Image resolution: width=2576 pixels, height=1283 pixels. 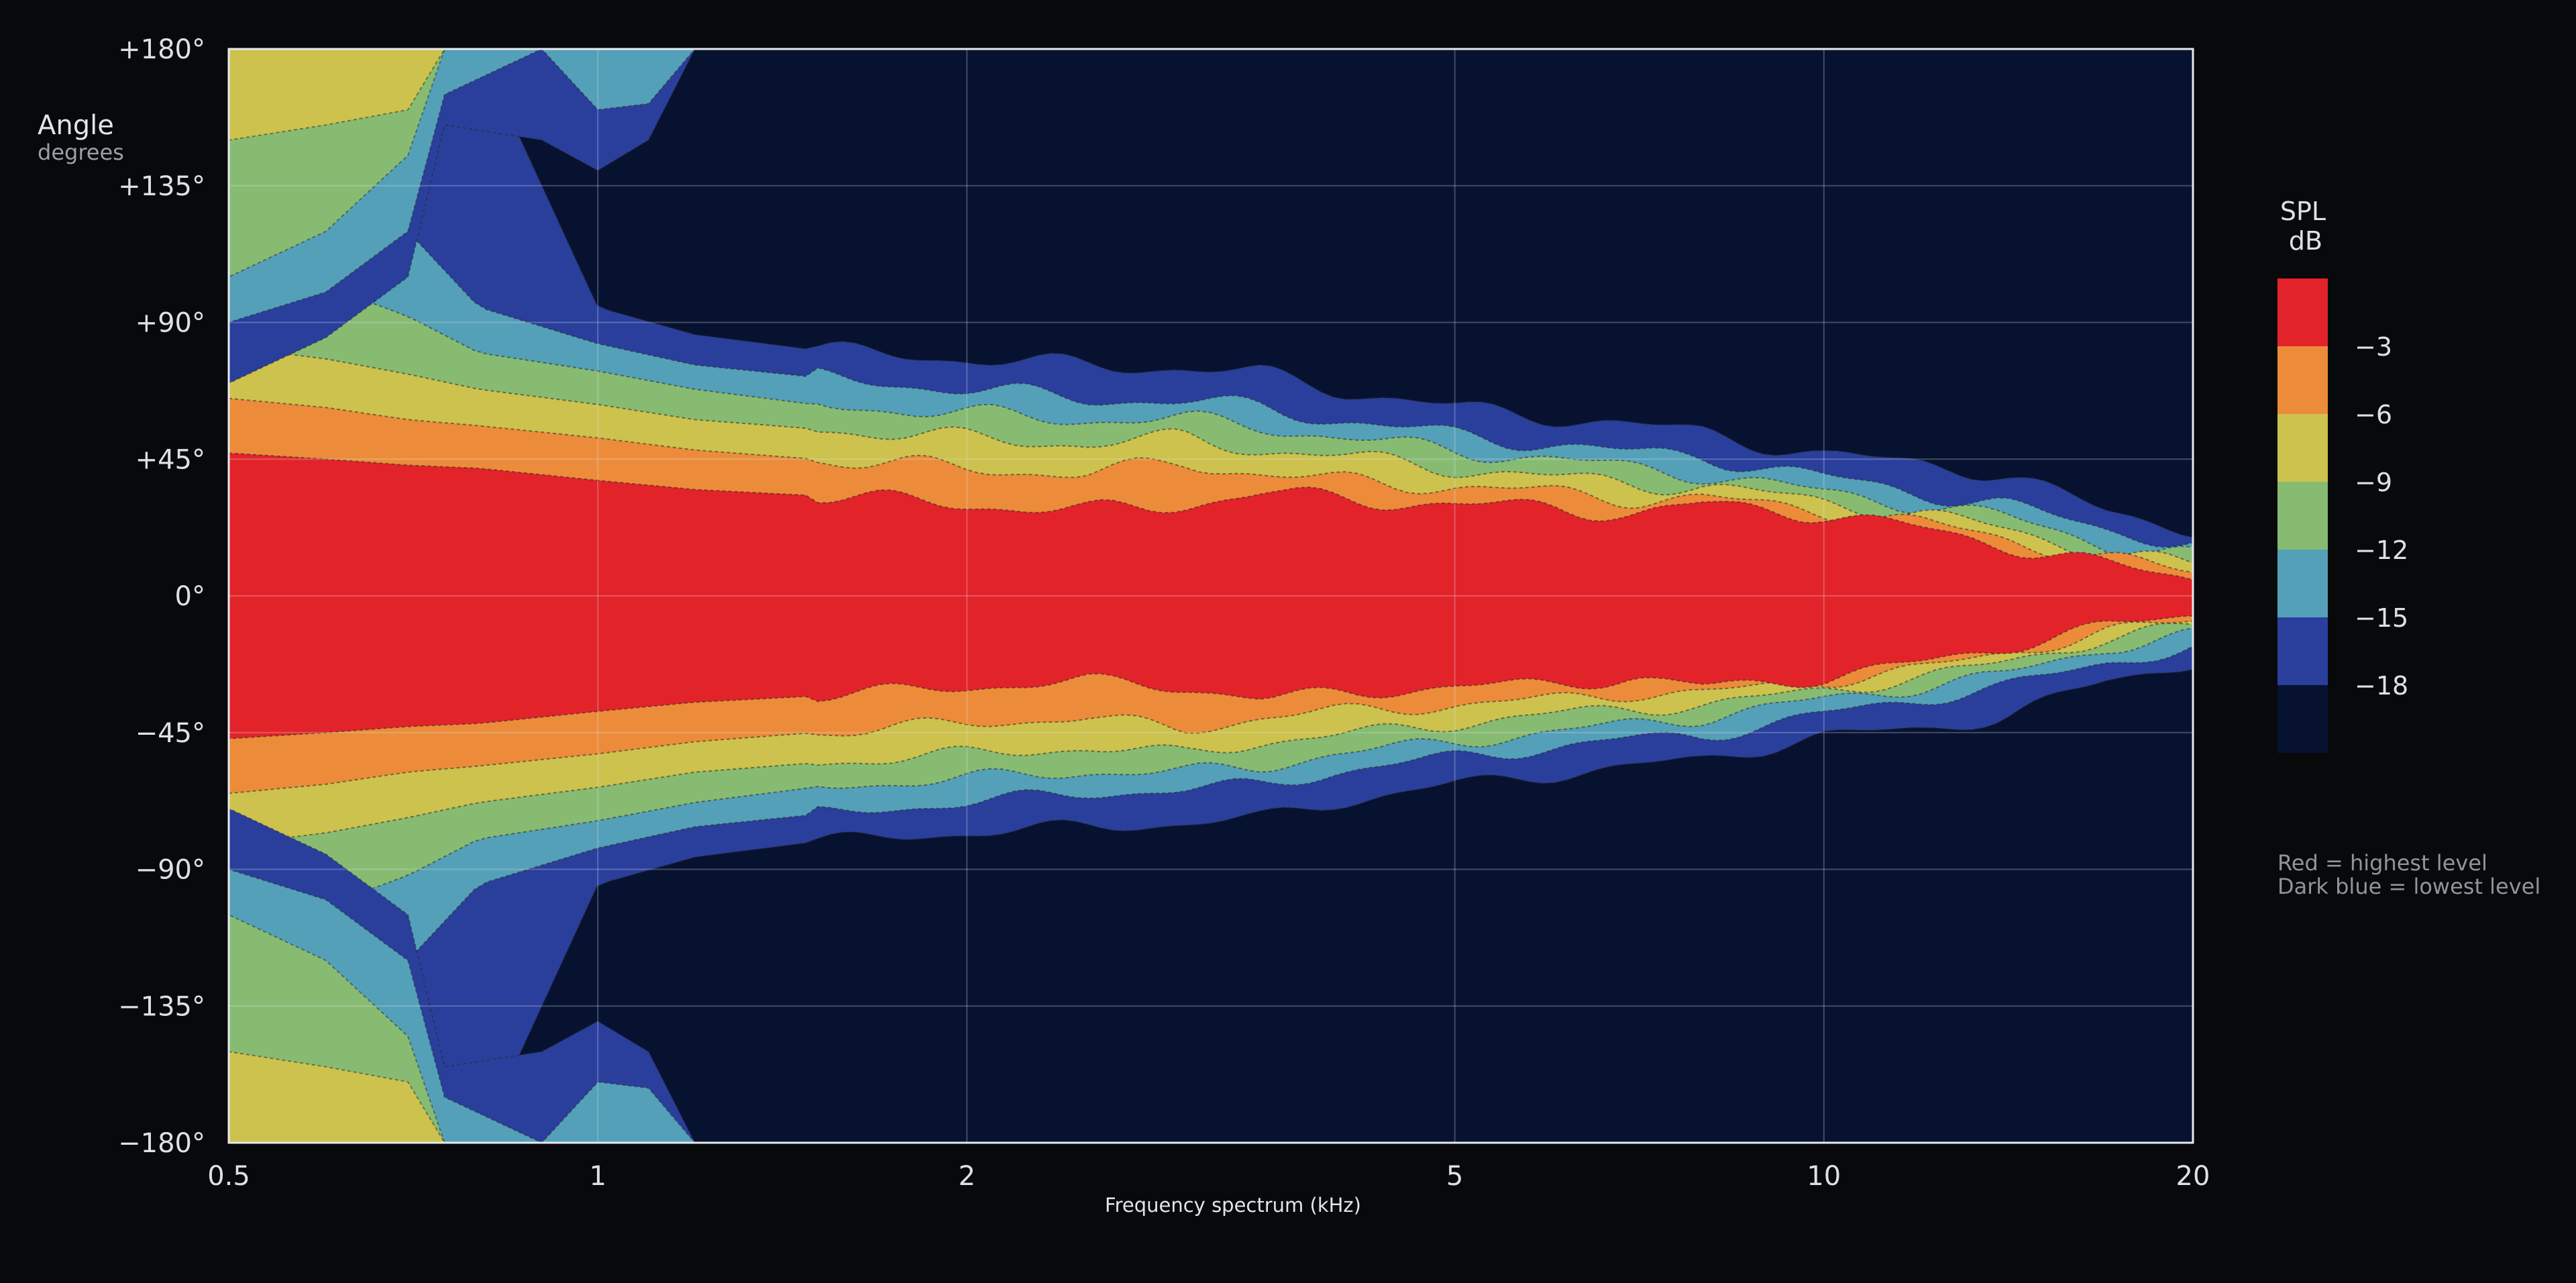 I want to click on y-axis-title: Angle, so click(x=76, y=125).